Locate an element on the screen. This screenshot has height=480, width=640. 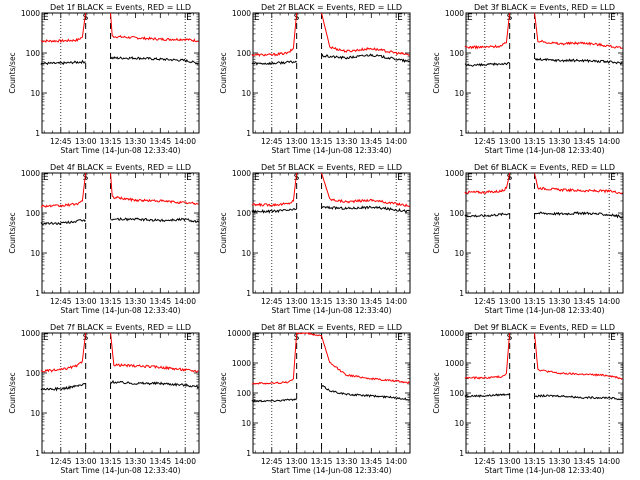
chart-title: Det 3f BLACK = Events, RED = LLD is located at coordinates (544, 7).